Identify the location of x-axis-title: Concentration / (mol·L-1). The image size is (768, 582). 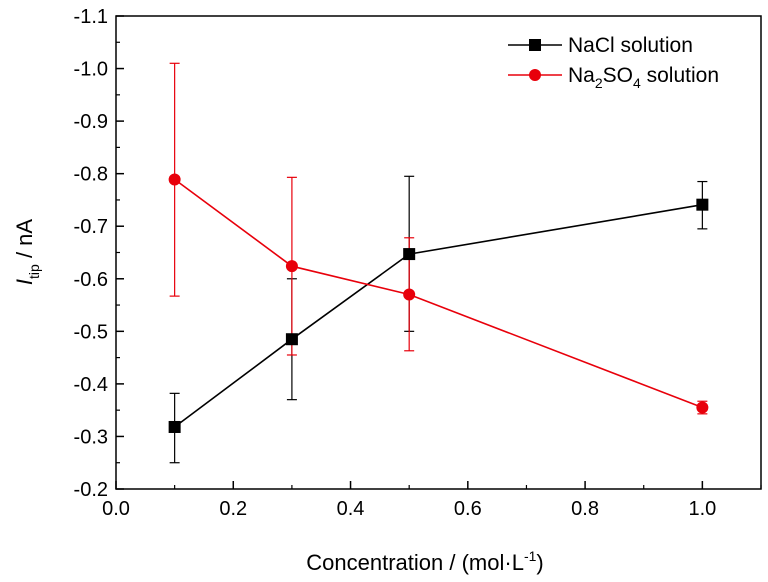
(424, 561).